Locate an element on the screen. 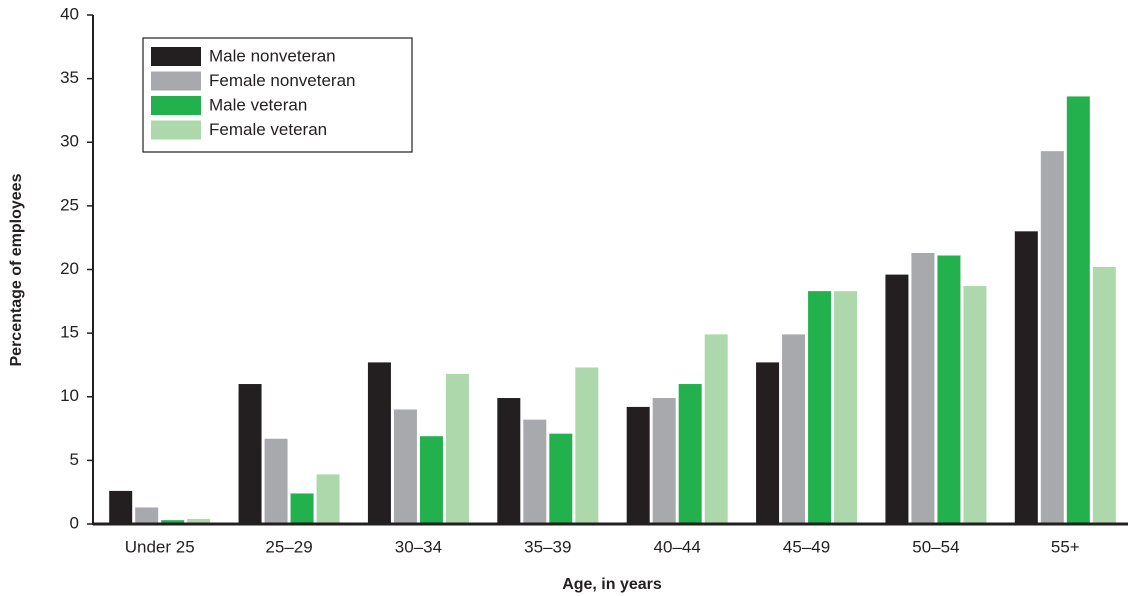 Image resolution: width=1138 pixels, height=596 pixels. y-tick-label: 30 is located at coordinates (69, 141).